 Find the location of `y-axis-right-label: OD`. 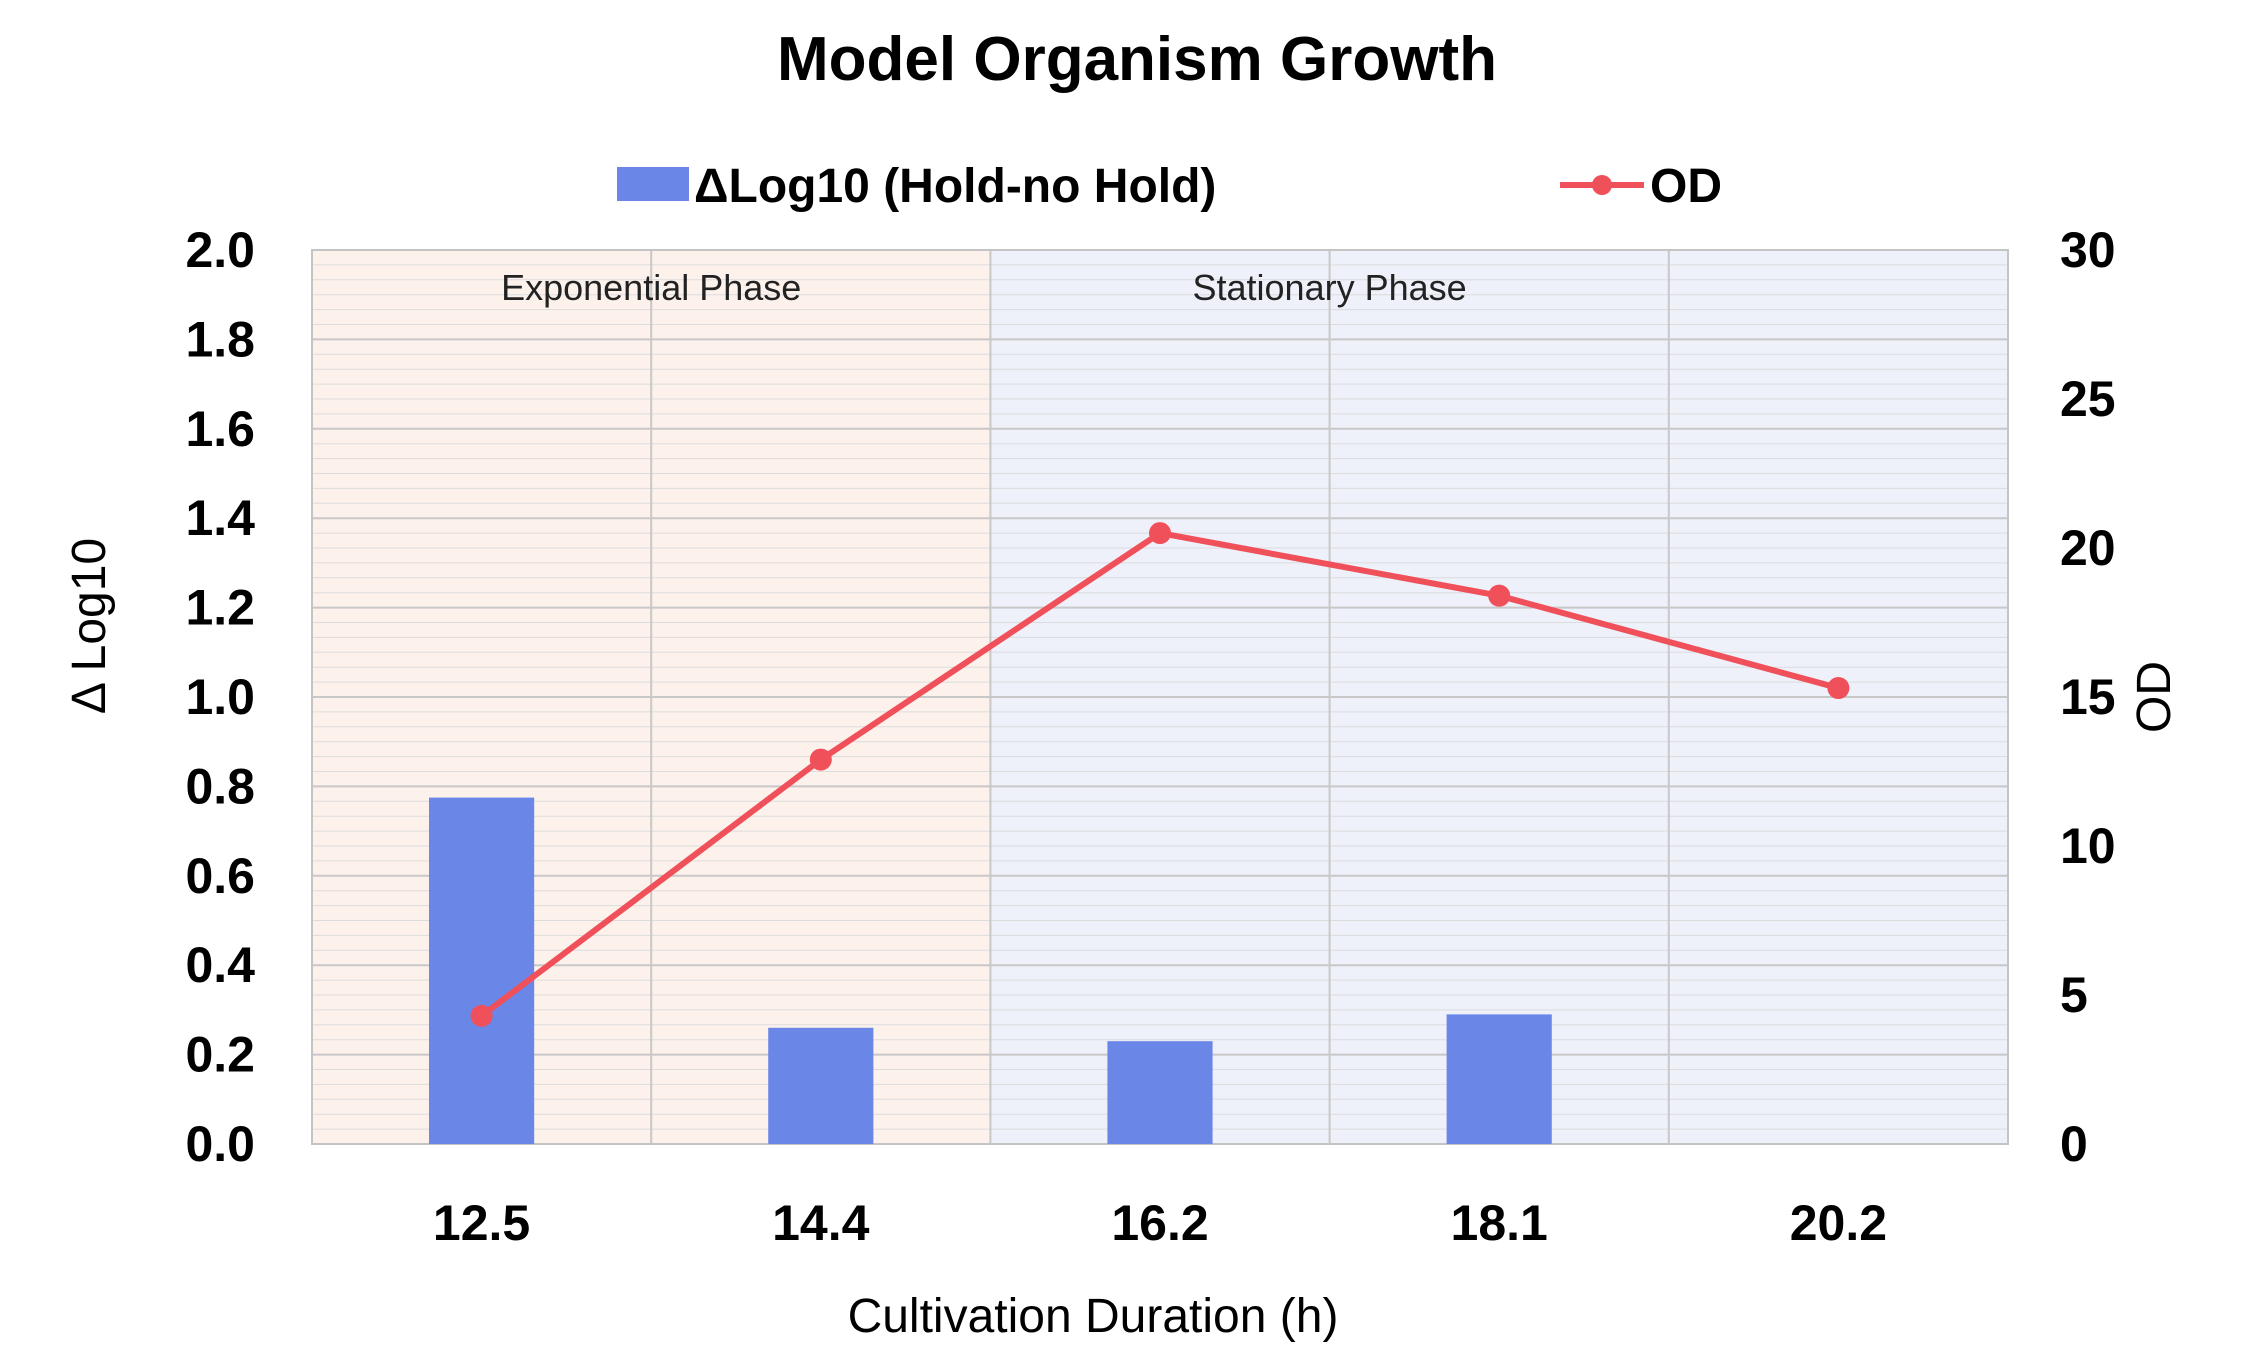

y-axis-right-label: OD is located at coordinates (2154, 697).